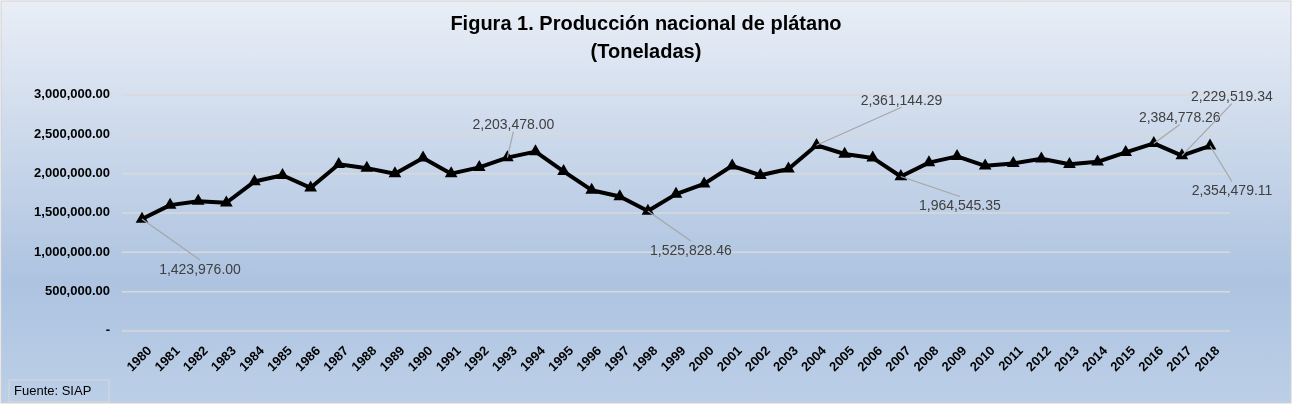 The width and height of the screenshot is (1292, 404). What do you see at coordinates (646, 23) in the screenshot?
I see `chart-title: Figura 1. Producción nacional de plátano` at bounding box center [646, 23].